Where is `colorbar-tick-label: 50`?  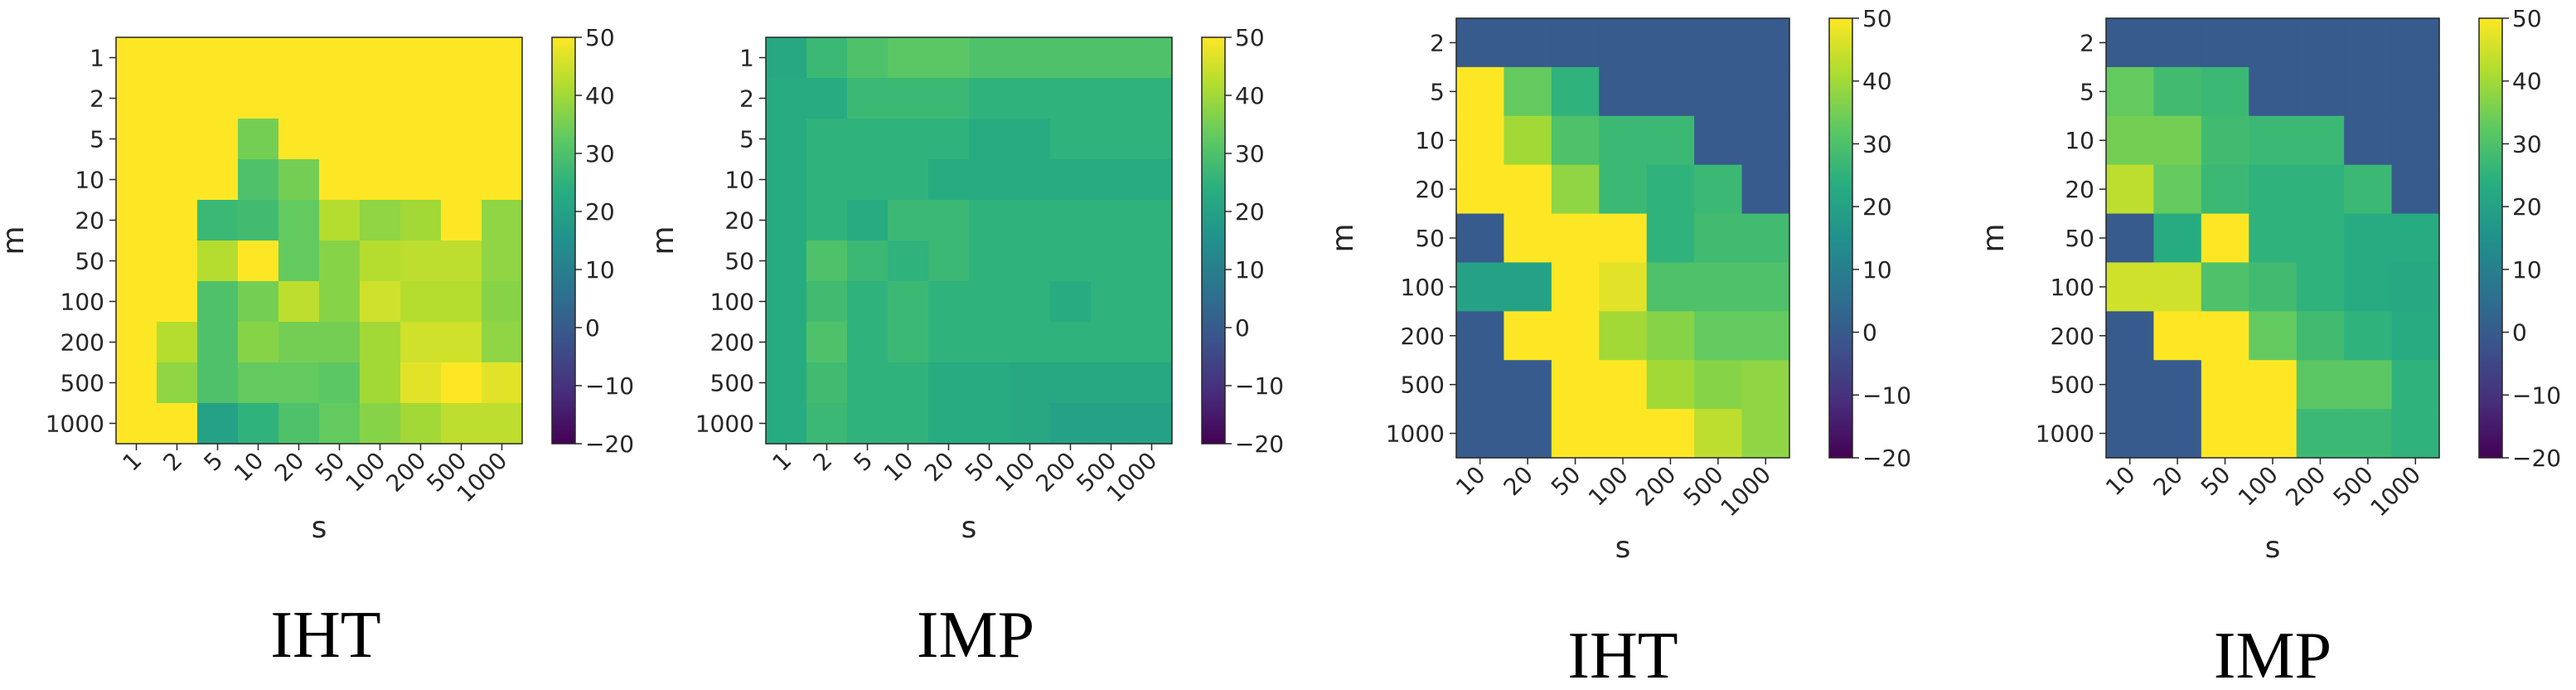 colorbar-tick-label: 50 is located at coordinates (1877, 18).